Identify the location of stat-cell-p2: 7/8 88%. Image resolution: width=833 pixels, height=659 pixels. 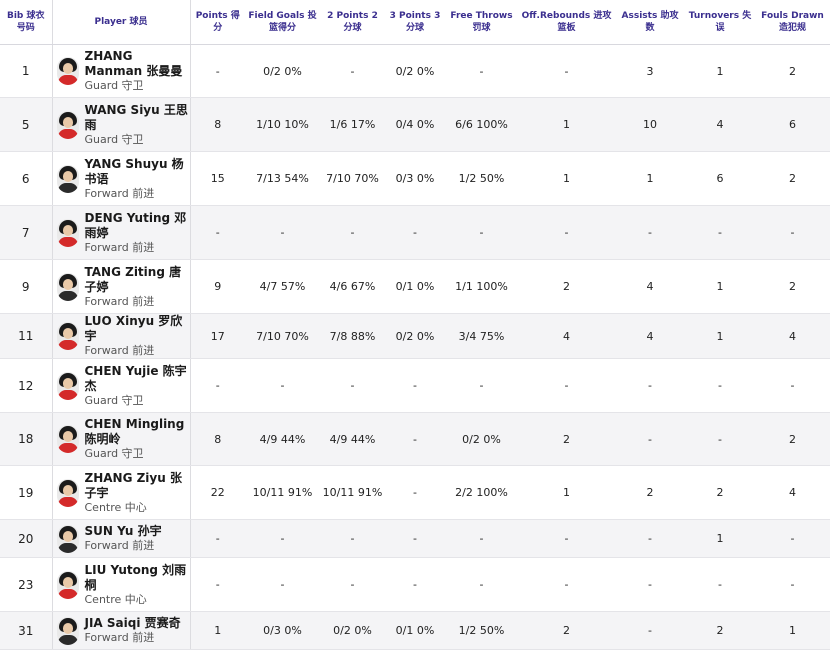
(352, 336).